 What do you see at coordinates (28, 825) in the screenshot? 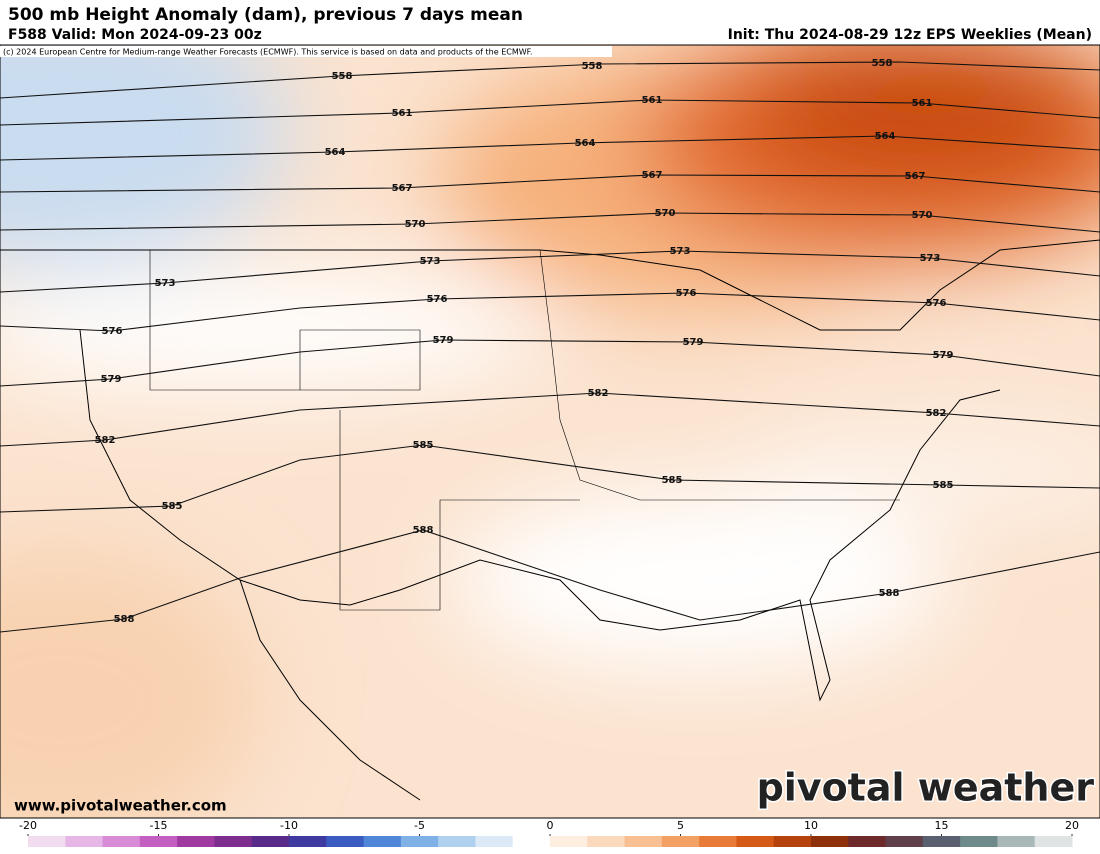
I see `colorbar-tick-label: -20` at bounding box center [28, 825].